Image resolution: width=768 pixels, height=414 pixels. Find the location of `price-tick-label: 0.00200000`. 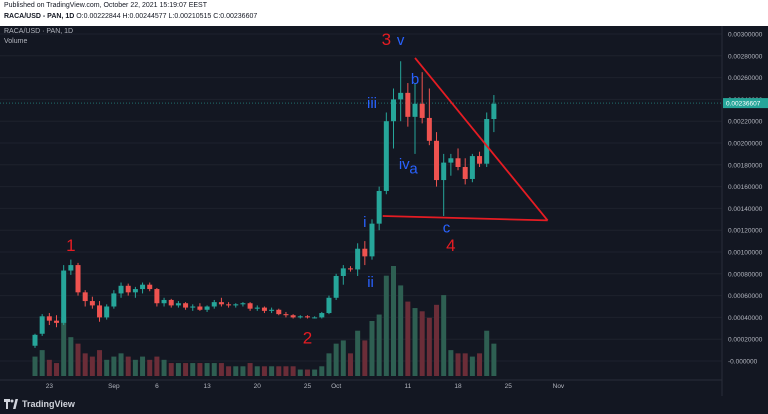

price-tick-label: 0.00200000 is located at coordinates (745, 144).